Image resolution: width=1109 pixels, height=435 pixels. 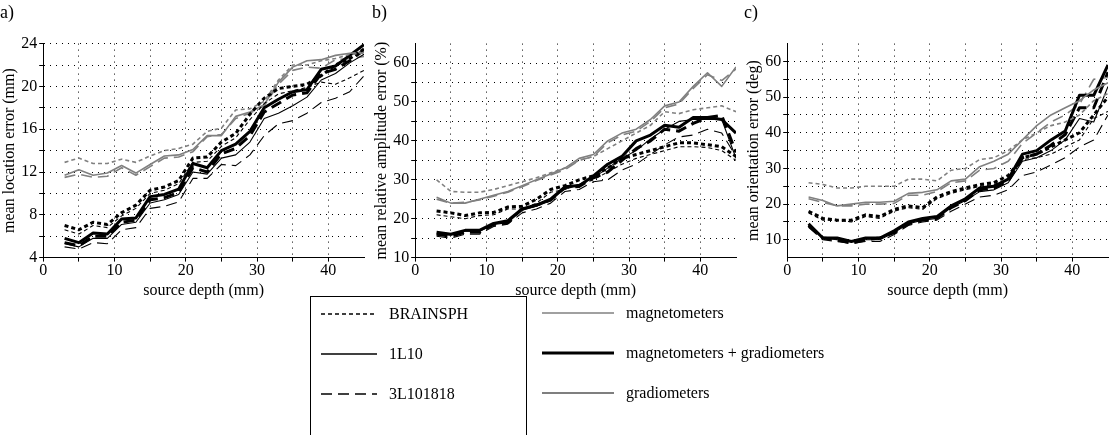 I want to click on chart-title: a), so click(x=7, y=12).